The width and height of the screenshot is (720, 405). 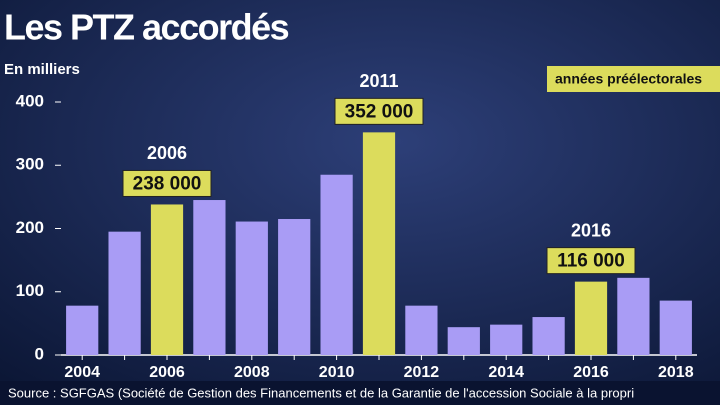 What do you see at coordinates (378, 81) in the screenshot?
I see `value-label-year: 2011` at bounding box center [378, 81].